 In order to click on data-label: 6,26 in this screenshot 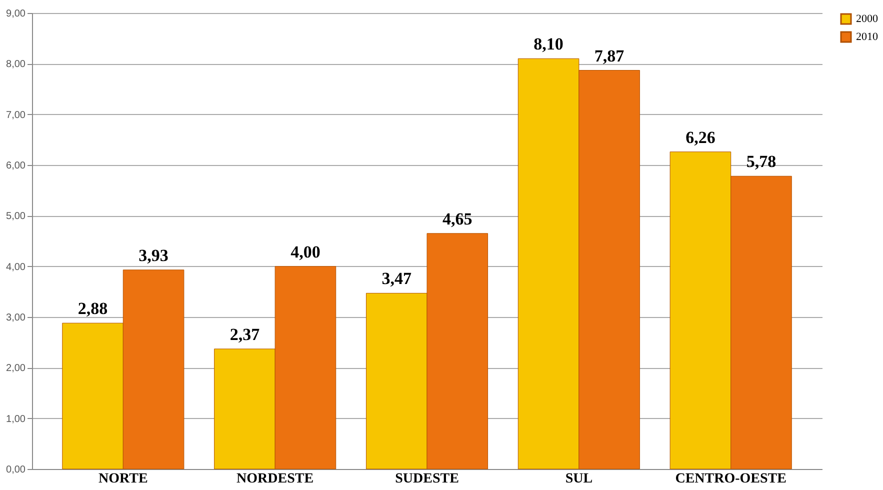, I will do `click(701, 137)`.